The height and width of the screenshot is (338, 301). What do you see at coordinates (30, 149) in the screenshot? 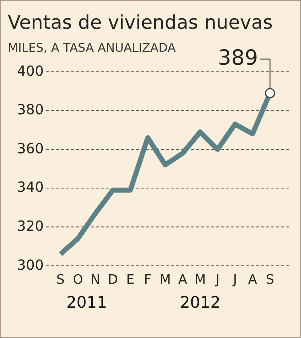
I see `y-tick-label: 360` at bounding box center [30, 149].